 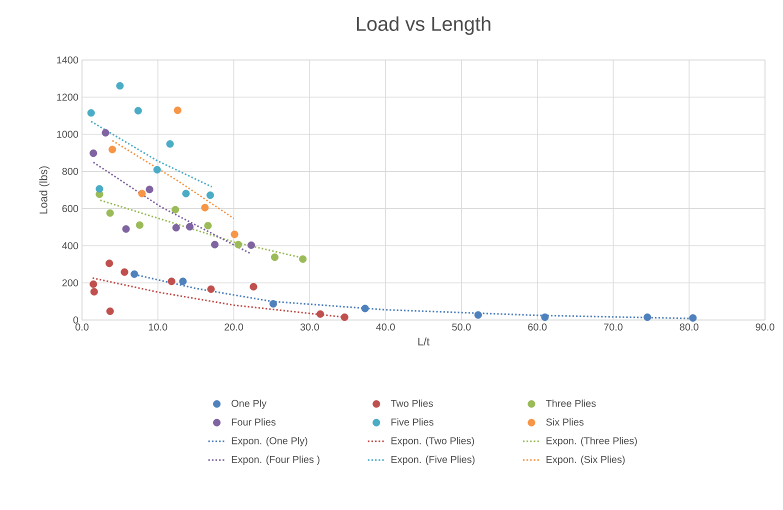 What do you see at coordinates (276, 460) in the screenshot?
I see `legend-label: Expon. (Four Plies )` at bounding box center [276, 460].